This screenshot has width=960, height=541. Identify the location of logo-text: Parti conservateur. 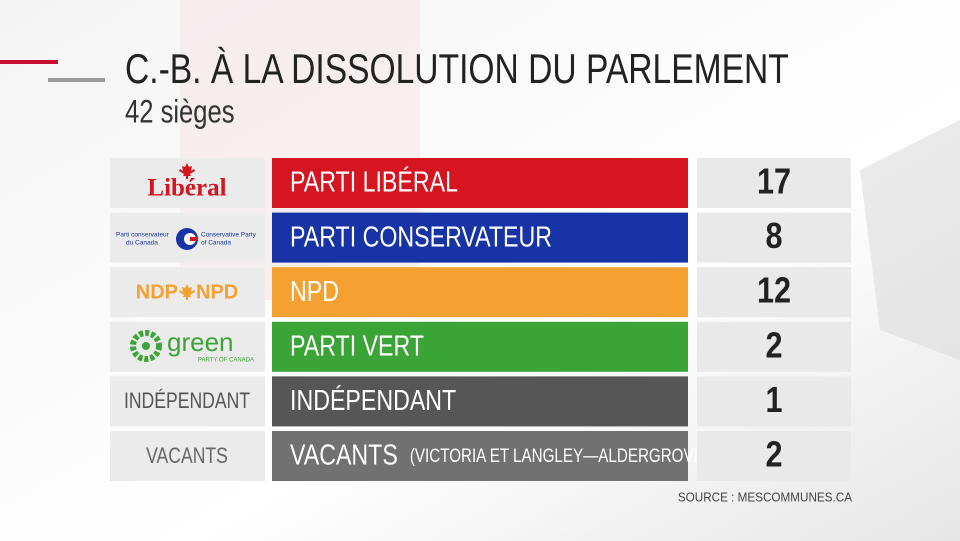
(143, 235).